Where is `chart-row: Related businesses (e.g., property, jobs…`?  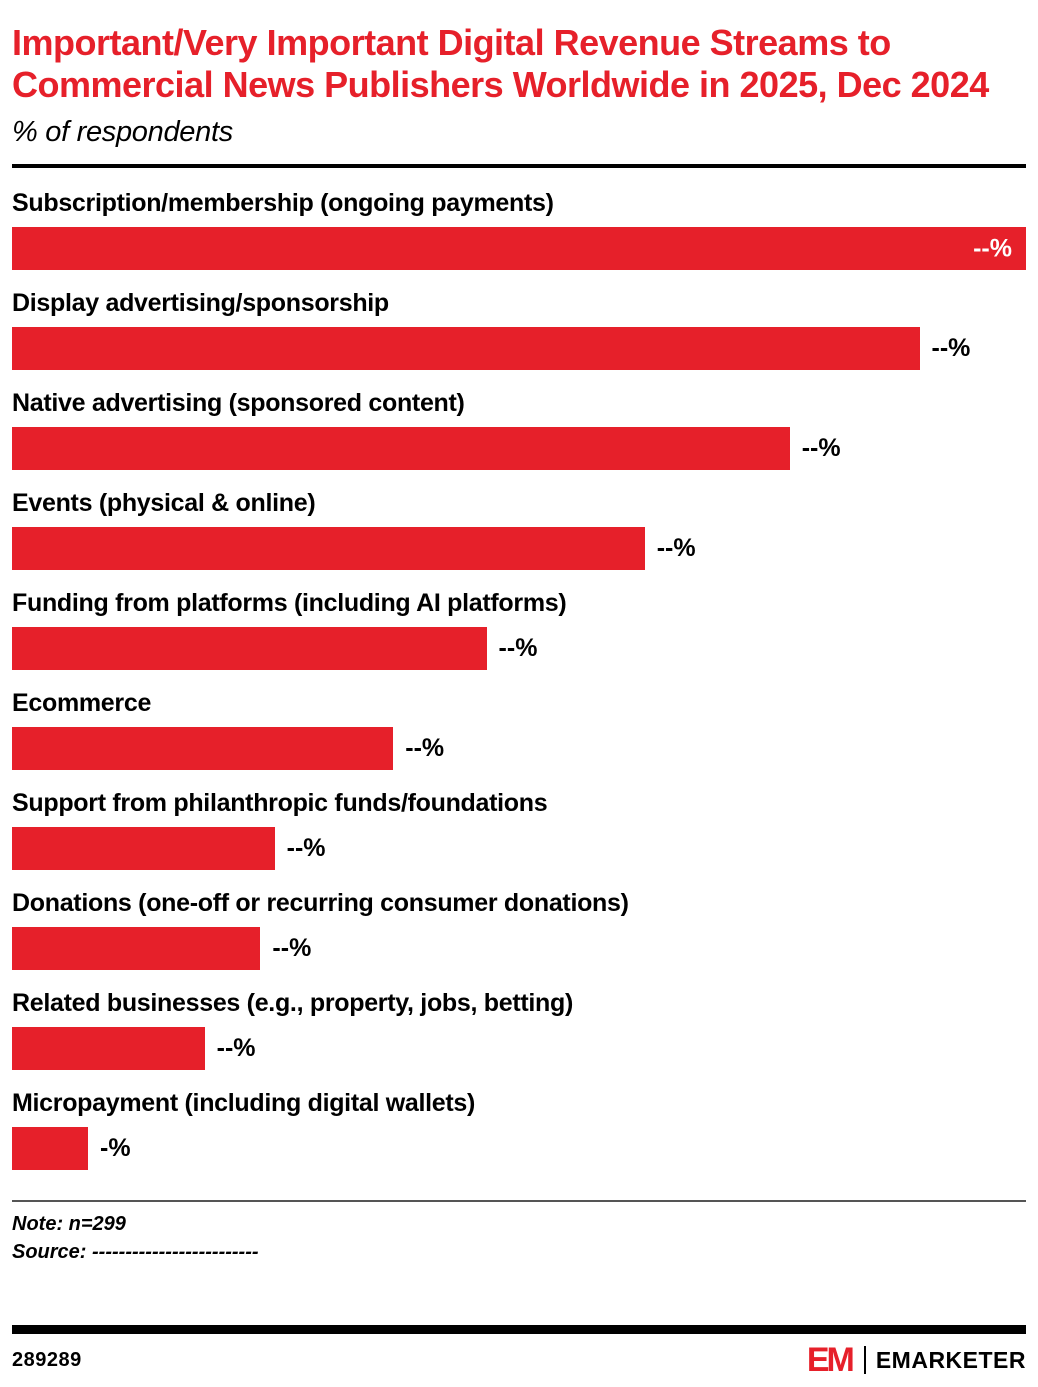
chart-row: Related businesses (e.g., property, jobs… is located at coordinates (519, 1030).